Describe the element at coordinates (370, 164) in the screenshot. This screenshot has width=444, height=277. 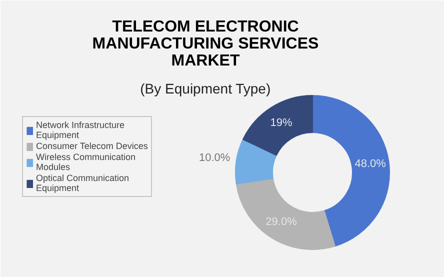
I see `data-label: 48.0%` at that location.